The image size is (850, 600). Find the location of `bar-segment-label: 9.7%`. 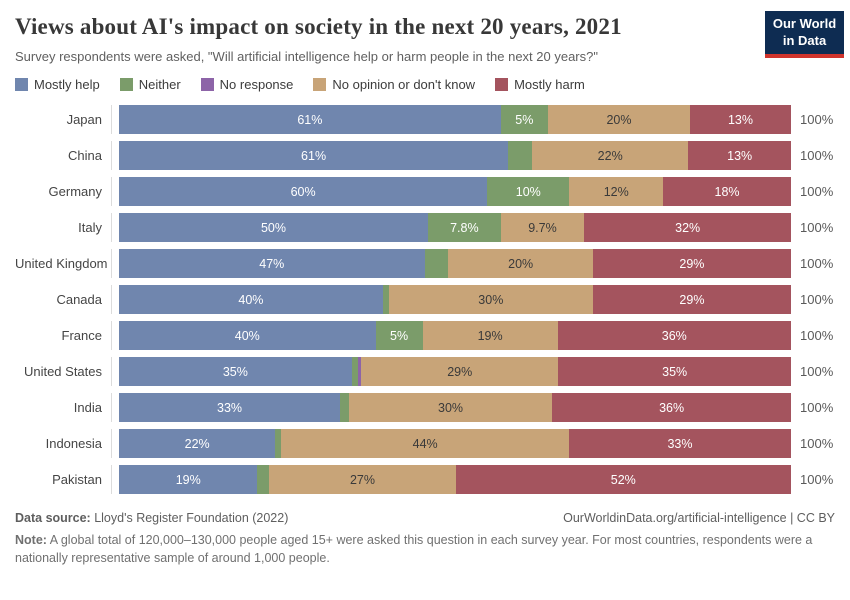

bar-segment-label: 9.7% is located at coordinates (542, 227).